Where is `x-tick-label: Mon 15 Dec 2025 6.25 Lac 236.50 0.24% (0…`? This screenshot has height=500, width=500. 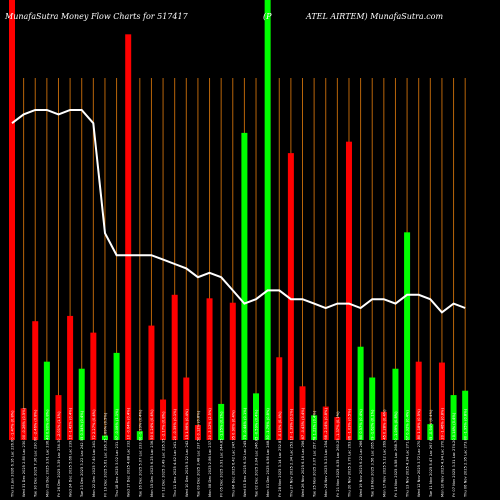
x-tick-label: Mon 15 Dec 2025 6.25 Lac 236.50 0.24% (0… is located at coordinates (152, 453).